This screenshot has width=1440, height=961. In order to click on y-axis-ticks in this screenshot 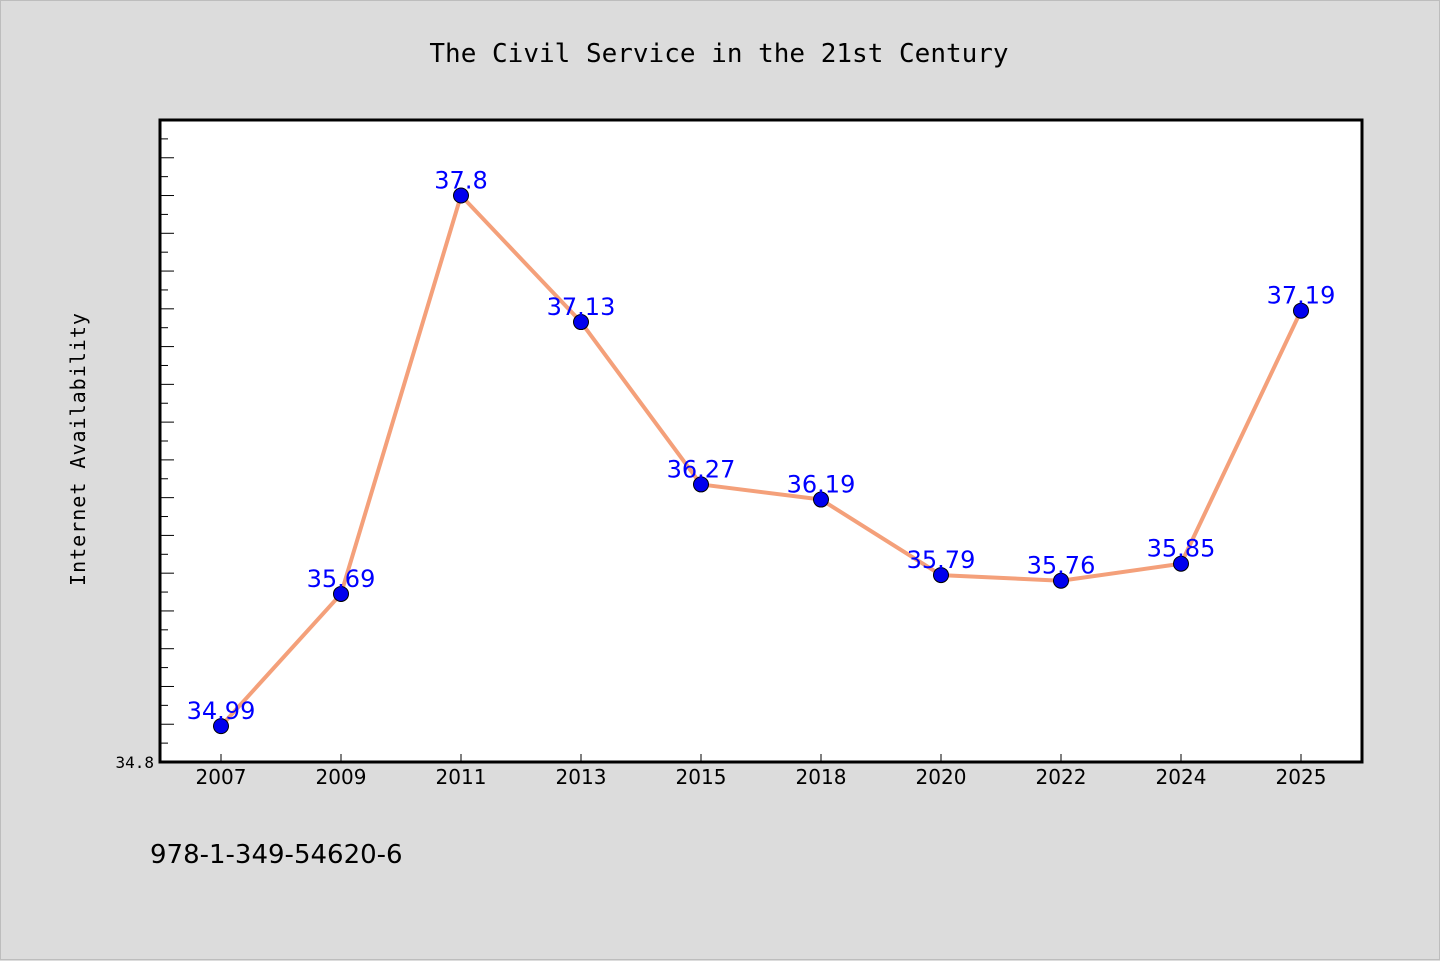, I will do `click(167, 431)`.